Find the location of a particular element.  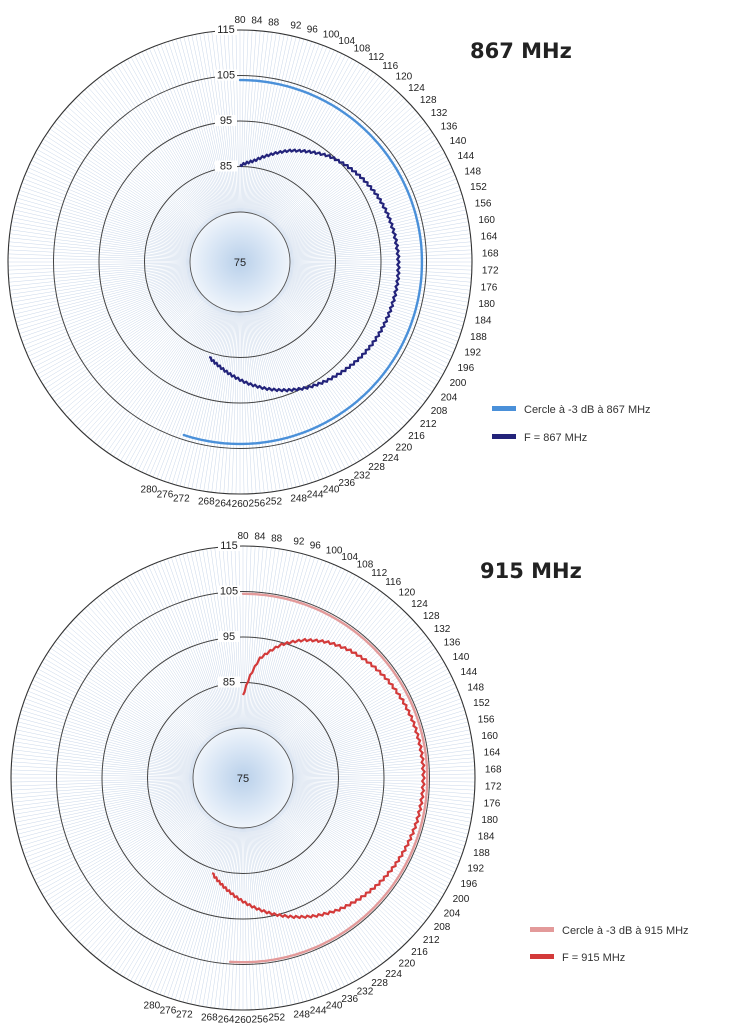

angular-tick-label: 144 is located at coordinates (469, 672).